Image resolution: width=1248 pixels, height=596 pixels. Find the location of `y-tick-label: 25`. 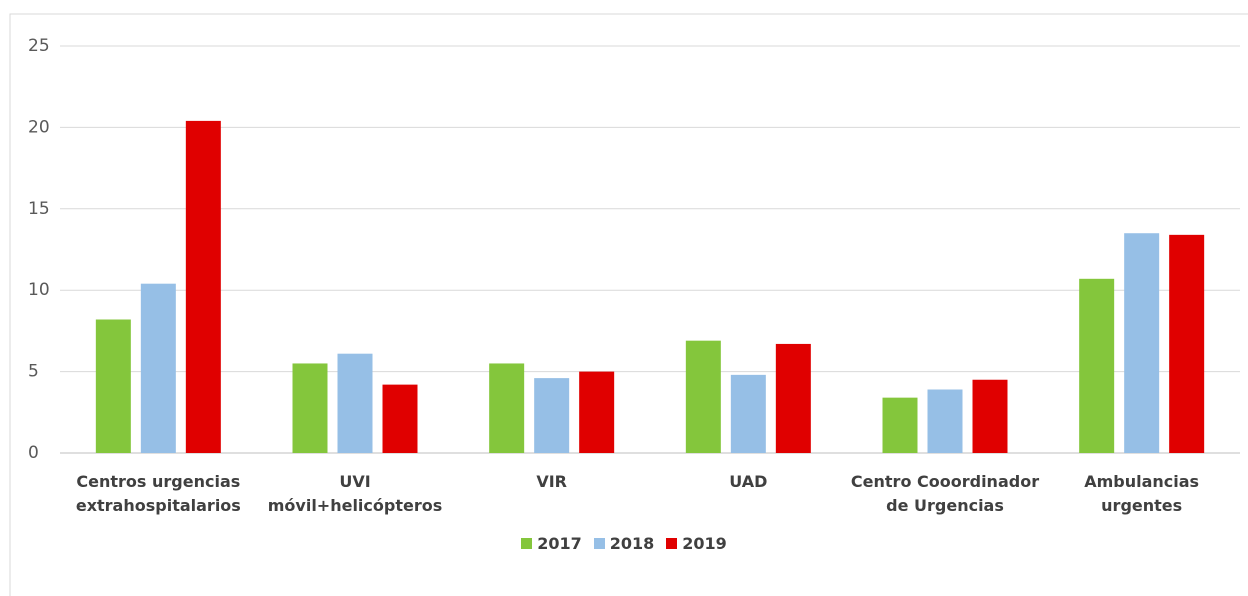

y-tick-label: 25 is located at coordinates (39, 46).